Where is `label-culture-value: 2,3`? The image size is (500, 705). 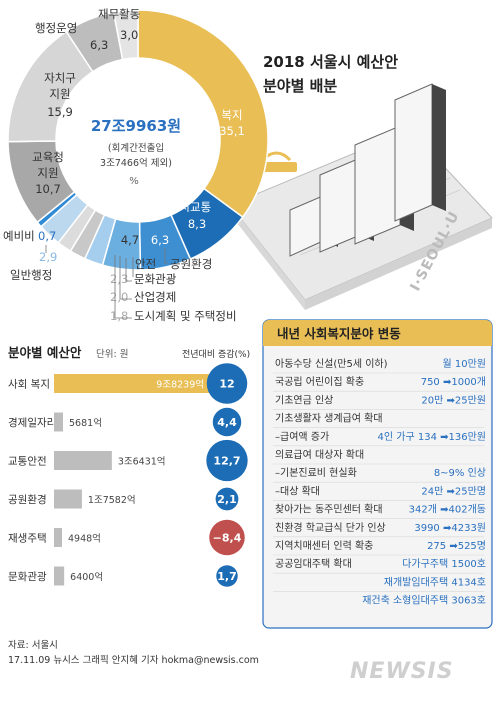
label-culture-value: 2,3 is located at coordinates (119, 279).